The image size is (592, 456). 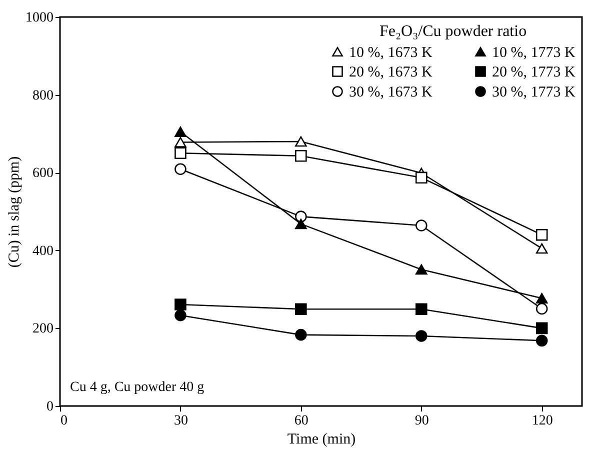 What do you see at coordinates (43, 251) in the screenshot?
I see `y-tick-label: 400` at bounding box center [43, 251].